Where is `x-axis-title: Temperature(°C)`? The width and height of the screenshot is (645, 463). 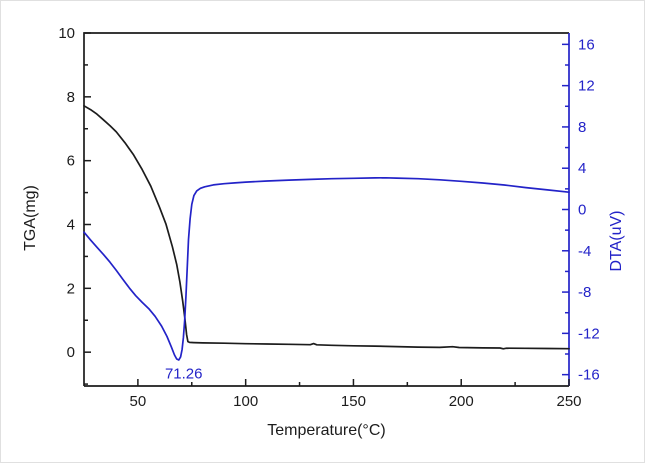 x-axis-title: Temperature(°C) is located at coordinates (326, 430).